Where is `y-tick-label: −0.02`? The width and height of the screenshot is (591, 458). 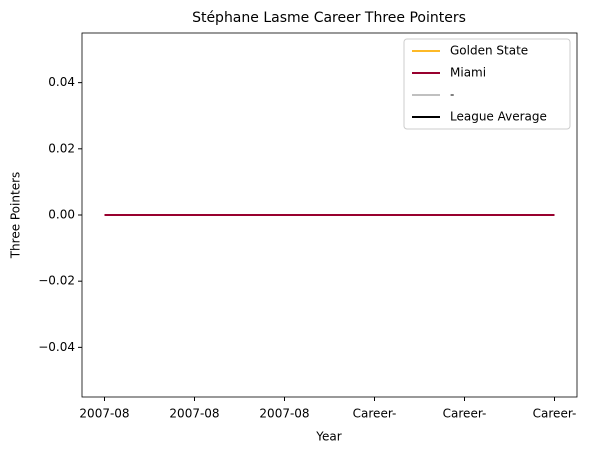 y-tick-label: −0.02 is located at coordinates (56, 281).